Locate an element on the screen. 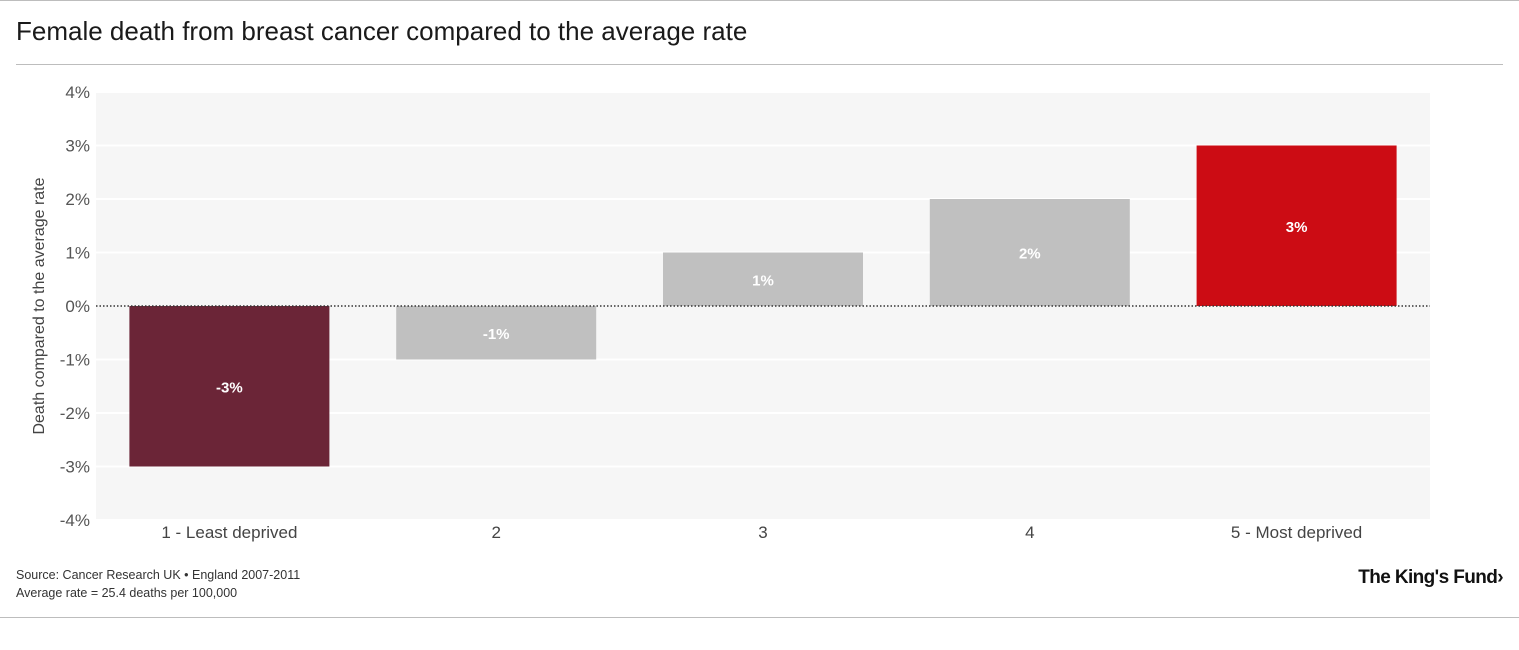 The width and height of the screenshot is (1519, 650). kings-fund-logo: The King's Fund› is located at coordinates (1430, 578).